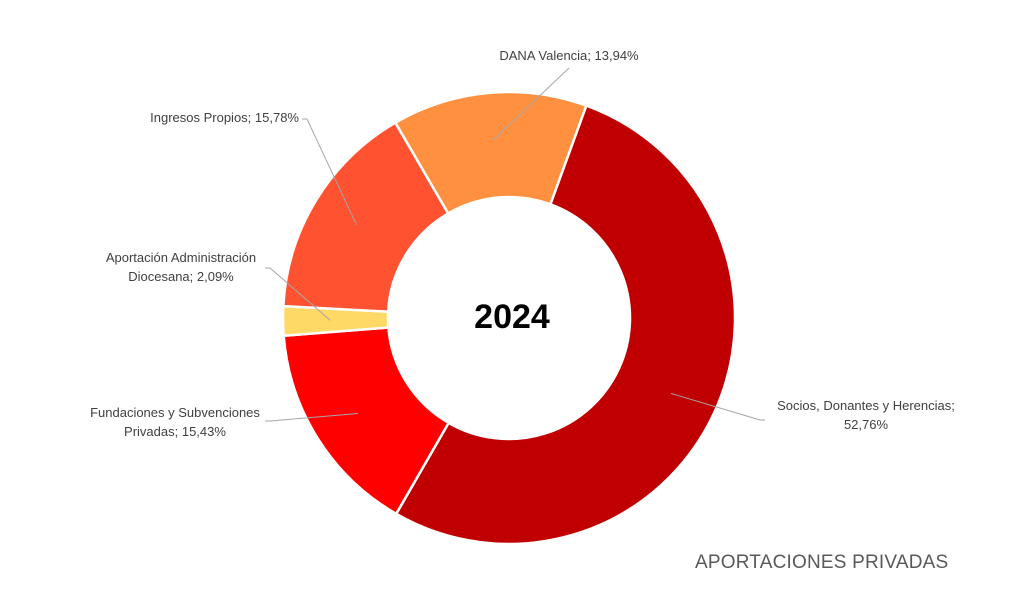 This screenshot has height=591, width=1019. Describe the element at coordinates (822, 562) in the screenshot. I see `chart-title: APORTACIONES PRIVADAS` at that location.